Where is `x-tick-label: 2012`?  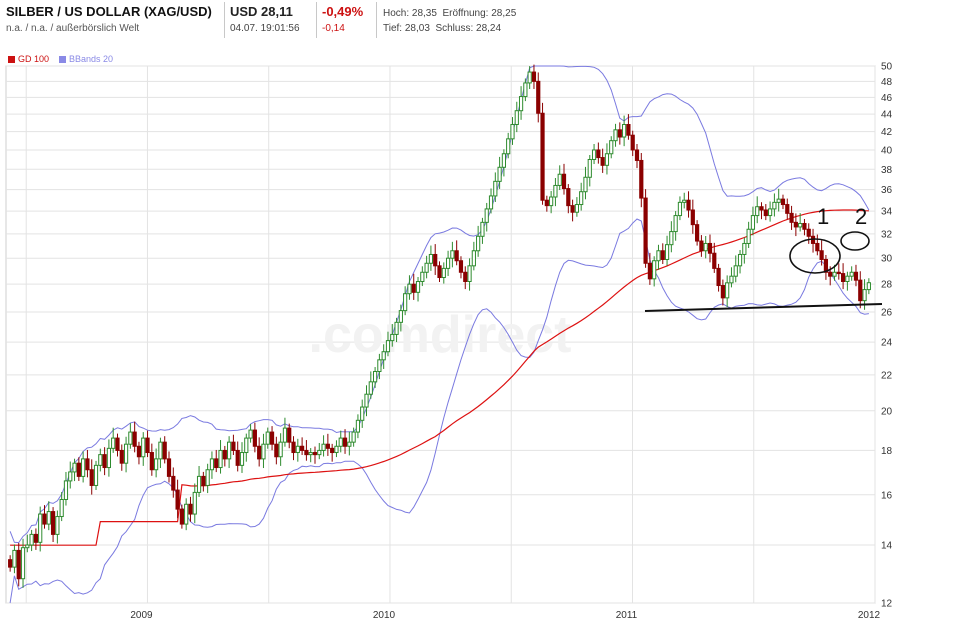 x-tick-label: 2012 is located at coordinates (869, 615).